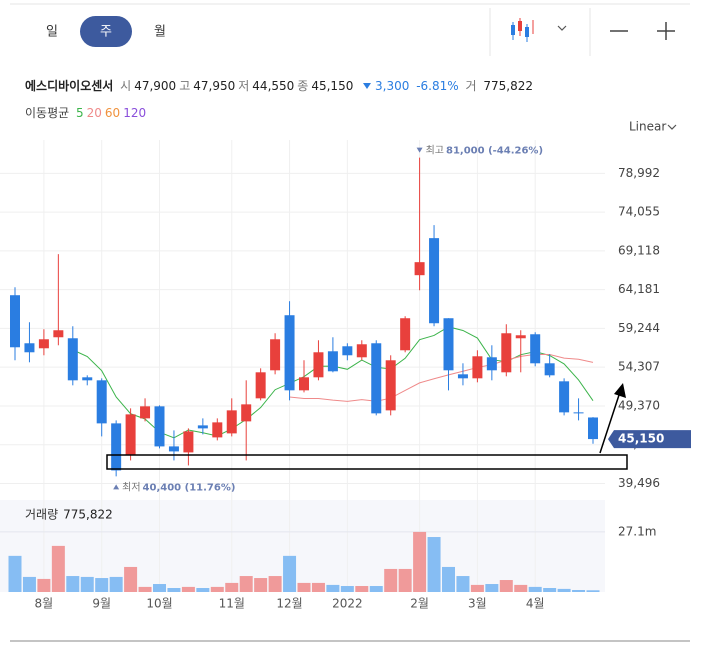 The height and width of the screenshot is (662, 701). What do you see at coordinates (639, 173) in the screenshot?
I see `y-tick-label: 78,992` at bounding box center [639, 173].